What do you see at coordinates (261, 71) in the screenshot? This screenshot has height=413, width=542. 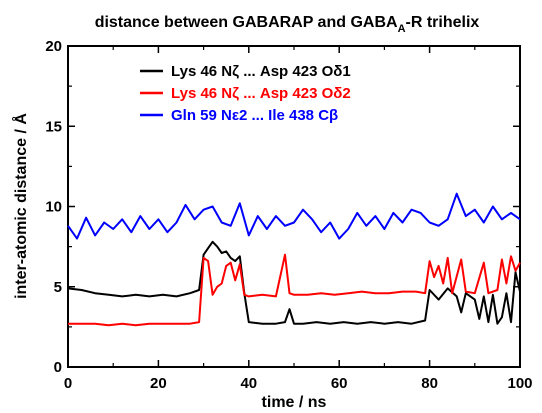 I see `legend-label-1: Lys 46 Nζ ... Asp 423 Oδ1` at bounding box center [261, 71].